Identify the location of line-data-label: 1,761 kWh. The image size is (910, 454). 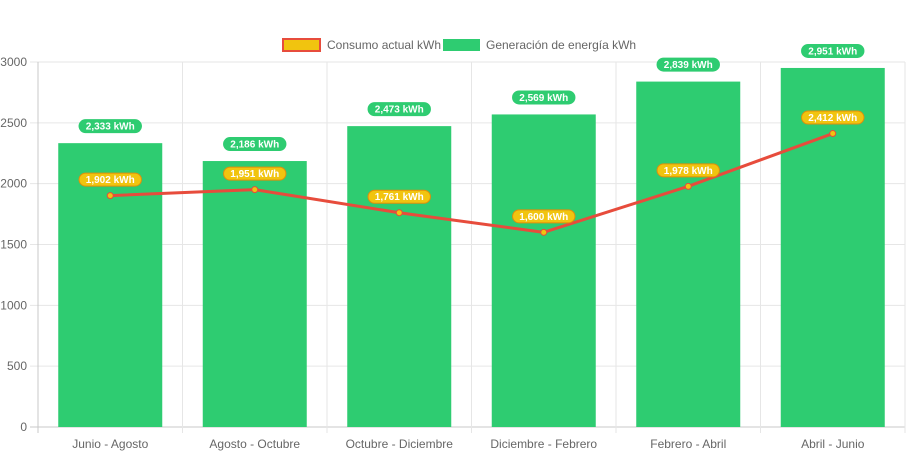
(399, 197).